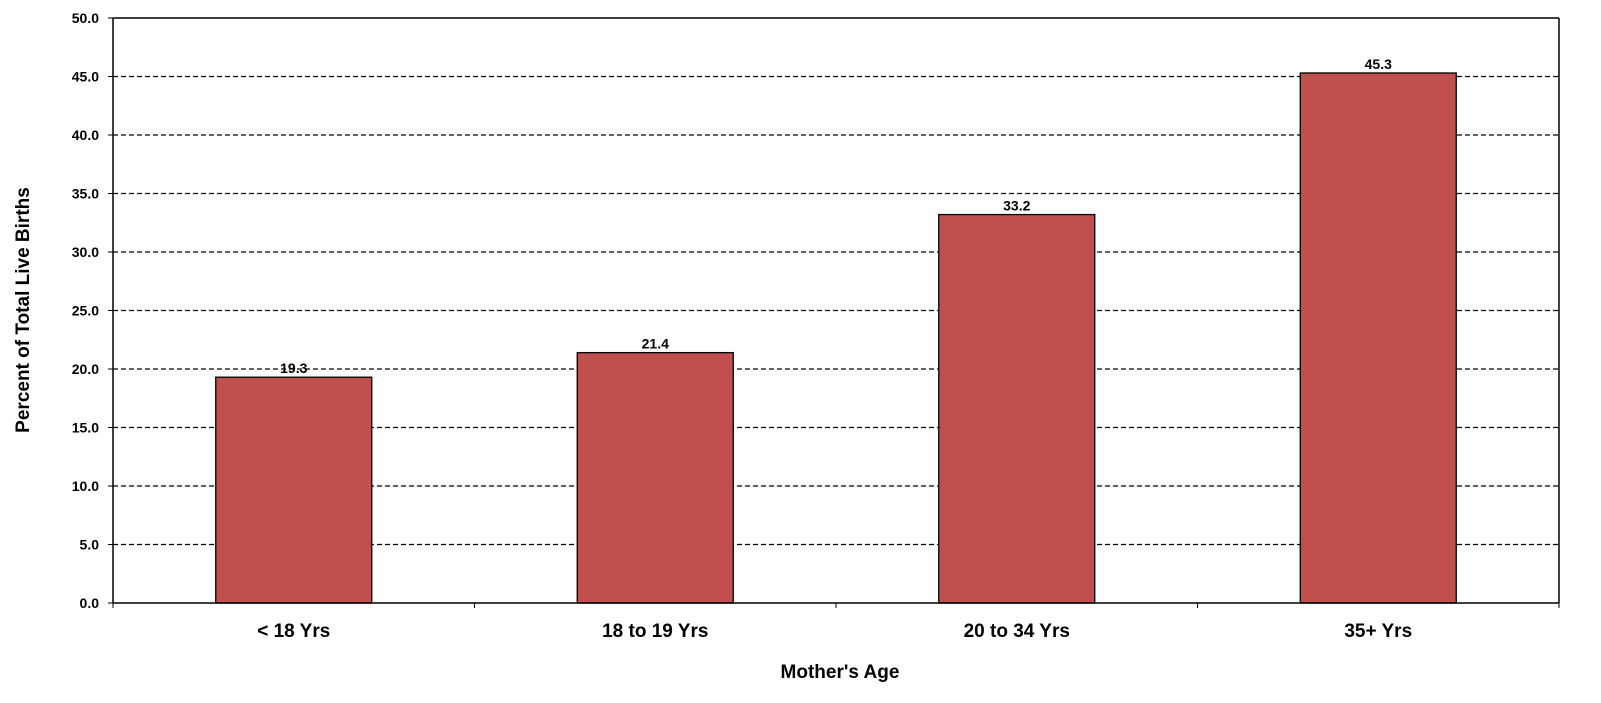 The image size is (1601, 703). What do you see at coordinates (85, 135) in the screenshot?
I see `y-tick-label: 40.0` at bounding box center [85, 135].